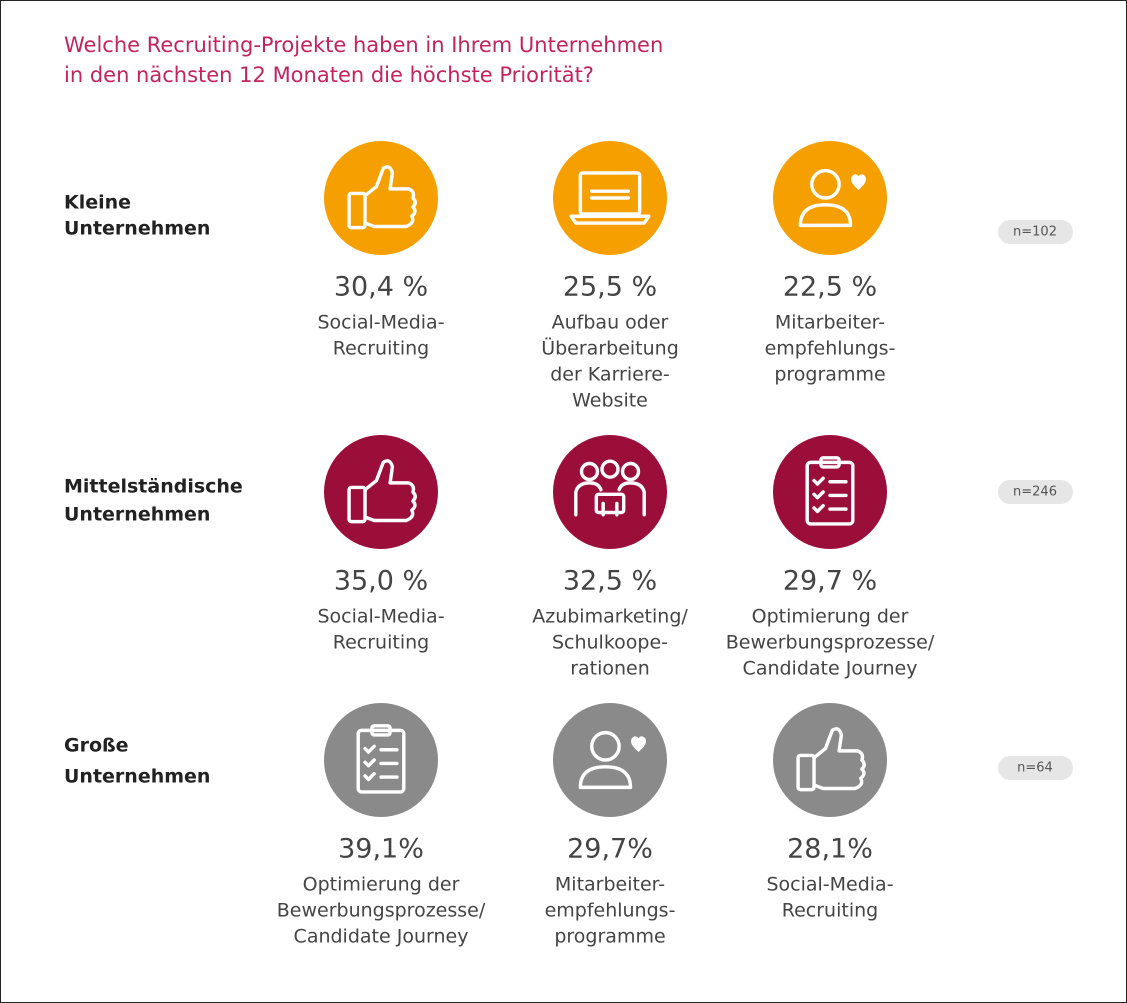 The image size is (1127, 1003). What do you see at coordinates (830, 581) in the screenshot?
I see `percent: 29,7 %` at bounding box center [830, 581].